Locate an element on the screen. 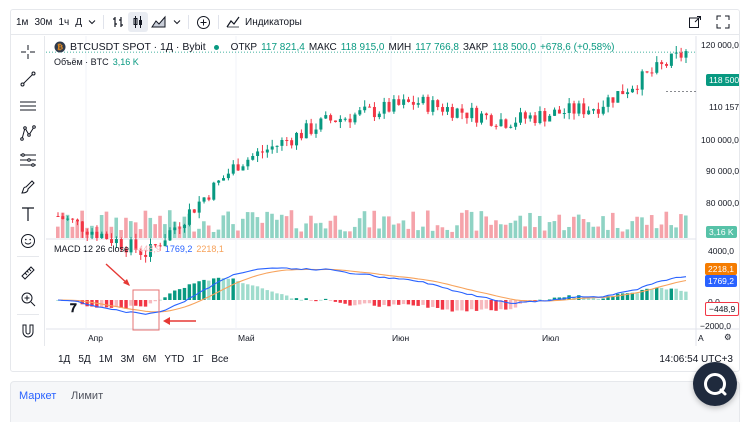 This screenshot has width=750, height=422. fullscreen-icon is located at coordinates (723, 22).